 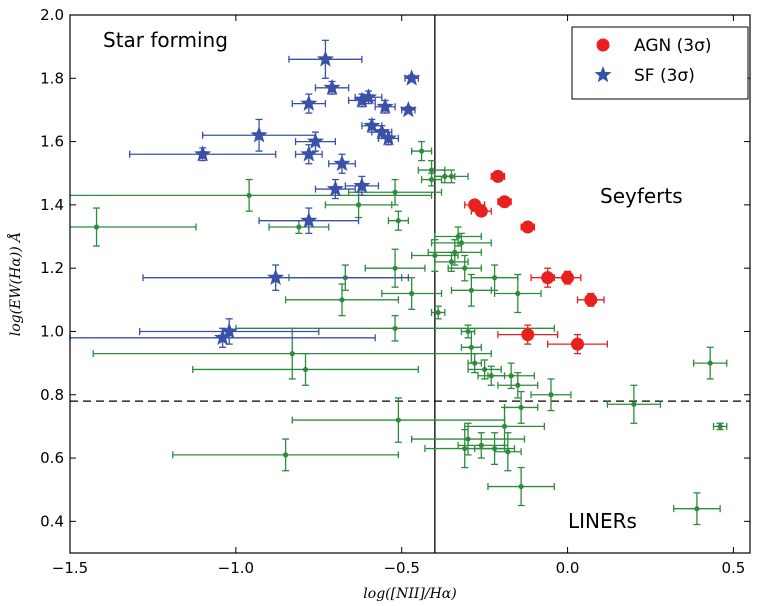 What do you see at coordinates (409, 594) in the screenshot?
I see `x-axis-label: log([NII]/Hα)` at bounding box center [409, 594].